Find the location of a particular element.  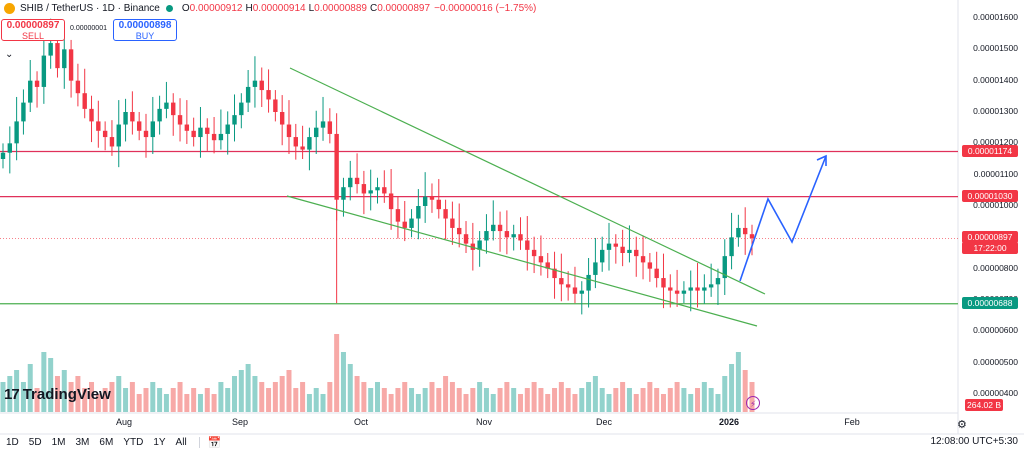

timeframe-1d: 1D is located at coordinates (12, 442).